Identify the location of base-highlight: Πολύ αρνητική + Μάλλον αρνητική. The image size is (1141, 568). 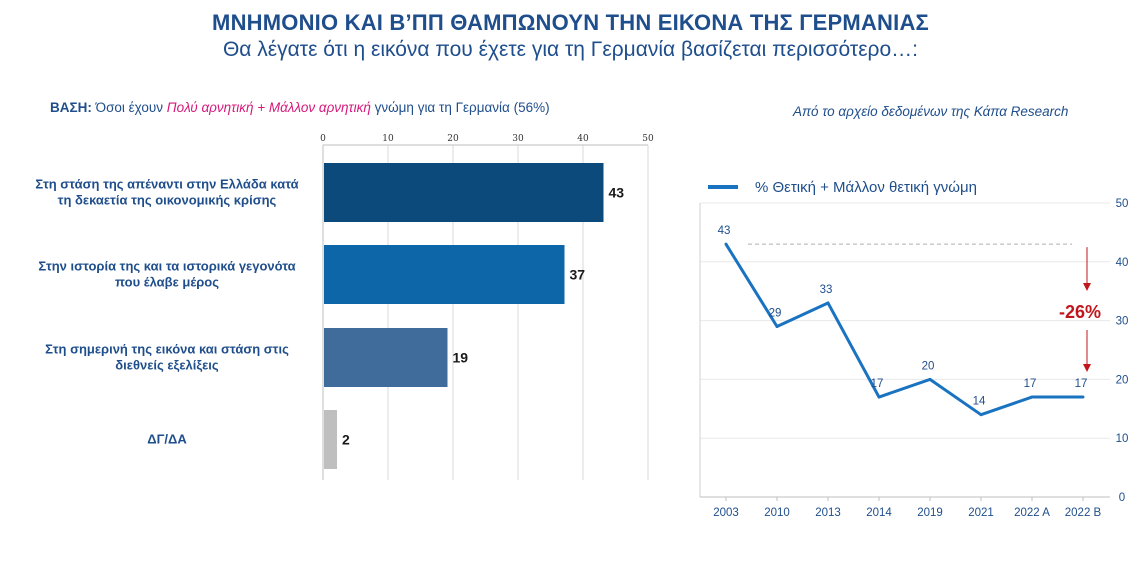
(268, 107).